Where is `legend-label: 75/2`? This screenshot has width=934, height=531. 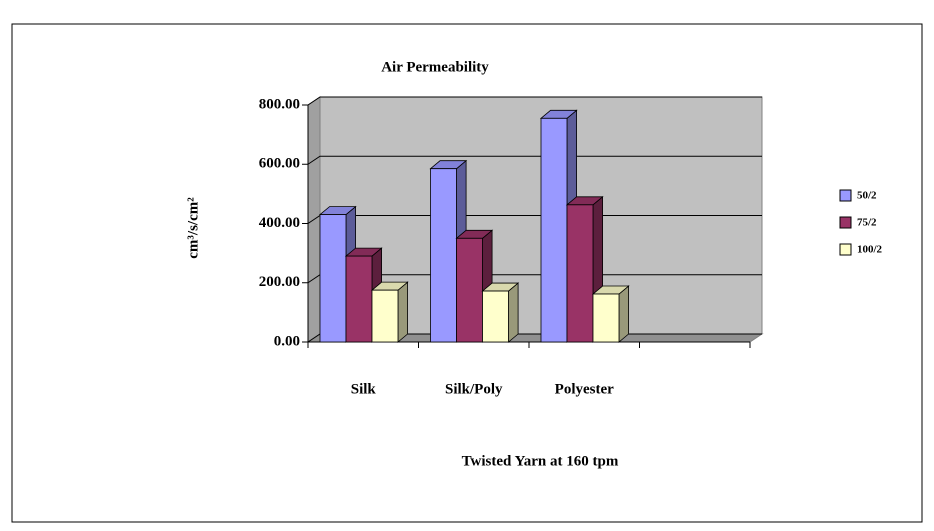
legend-label: 75/2 is located at coordinates (867, 223).